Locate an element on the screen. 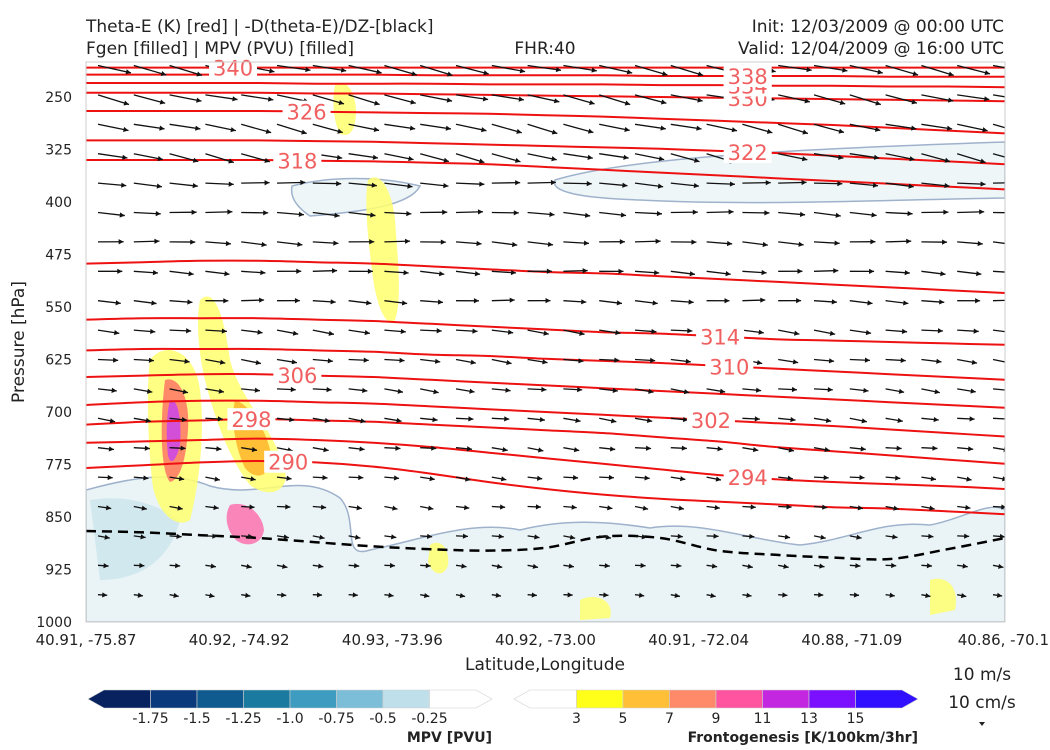  mpv-fill-upper-right is located at coordinates (779, 172).